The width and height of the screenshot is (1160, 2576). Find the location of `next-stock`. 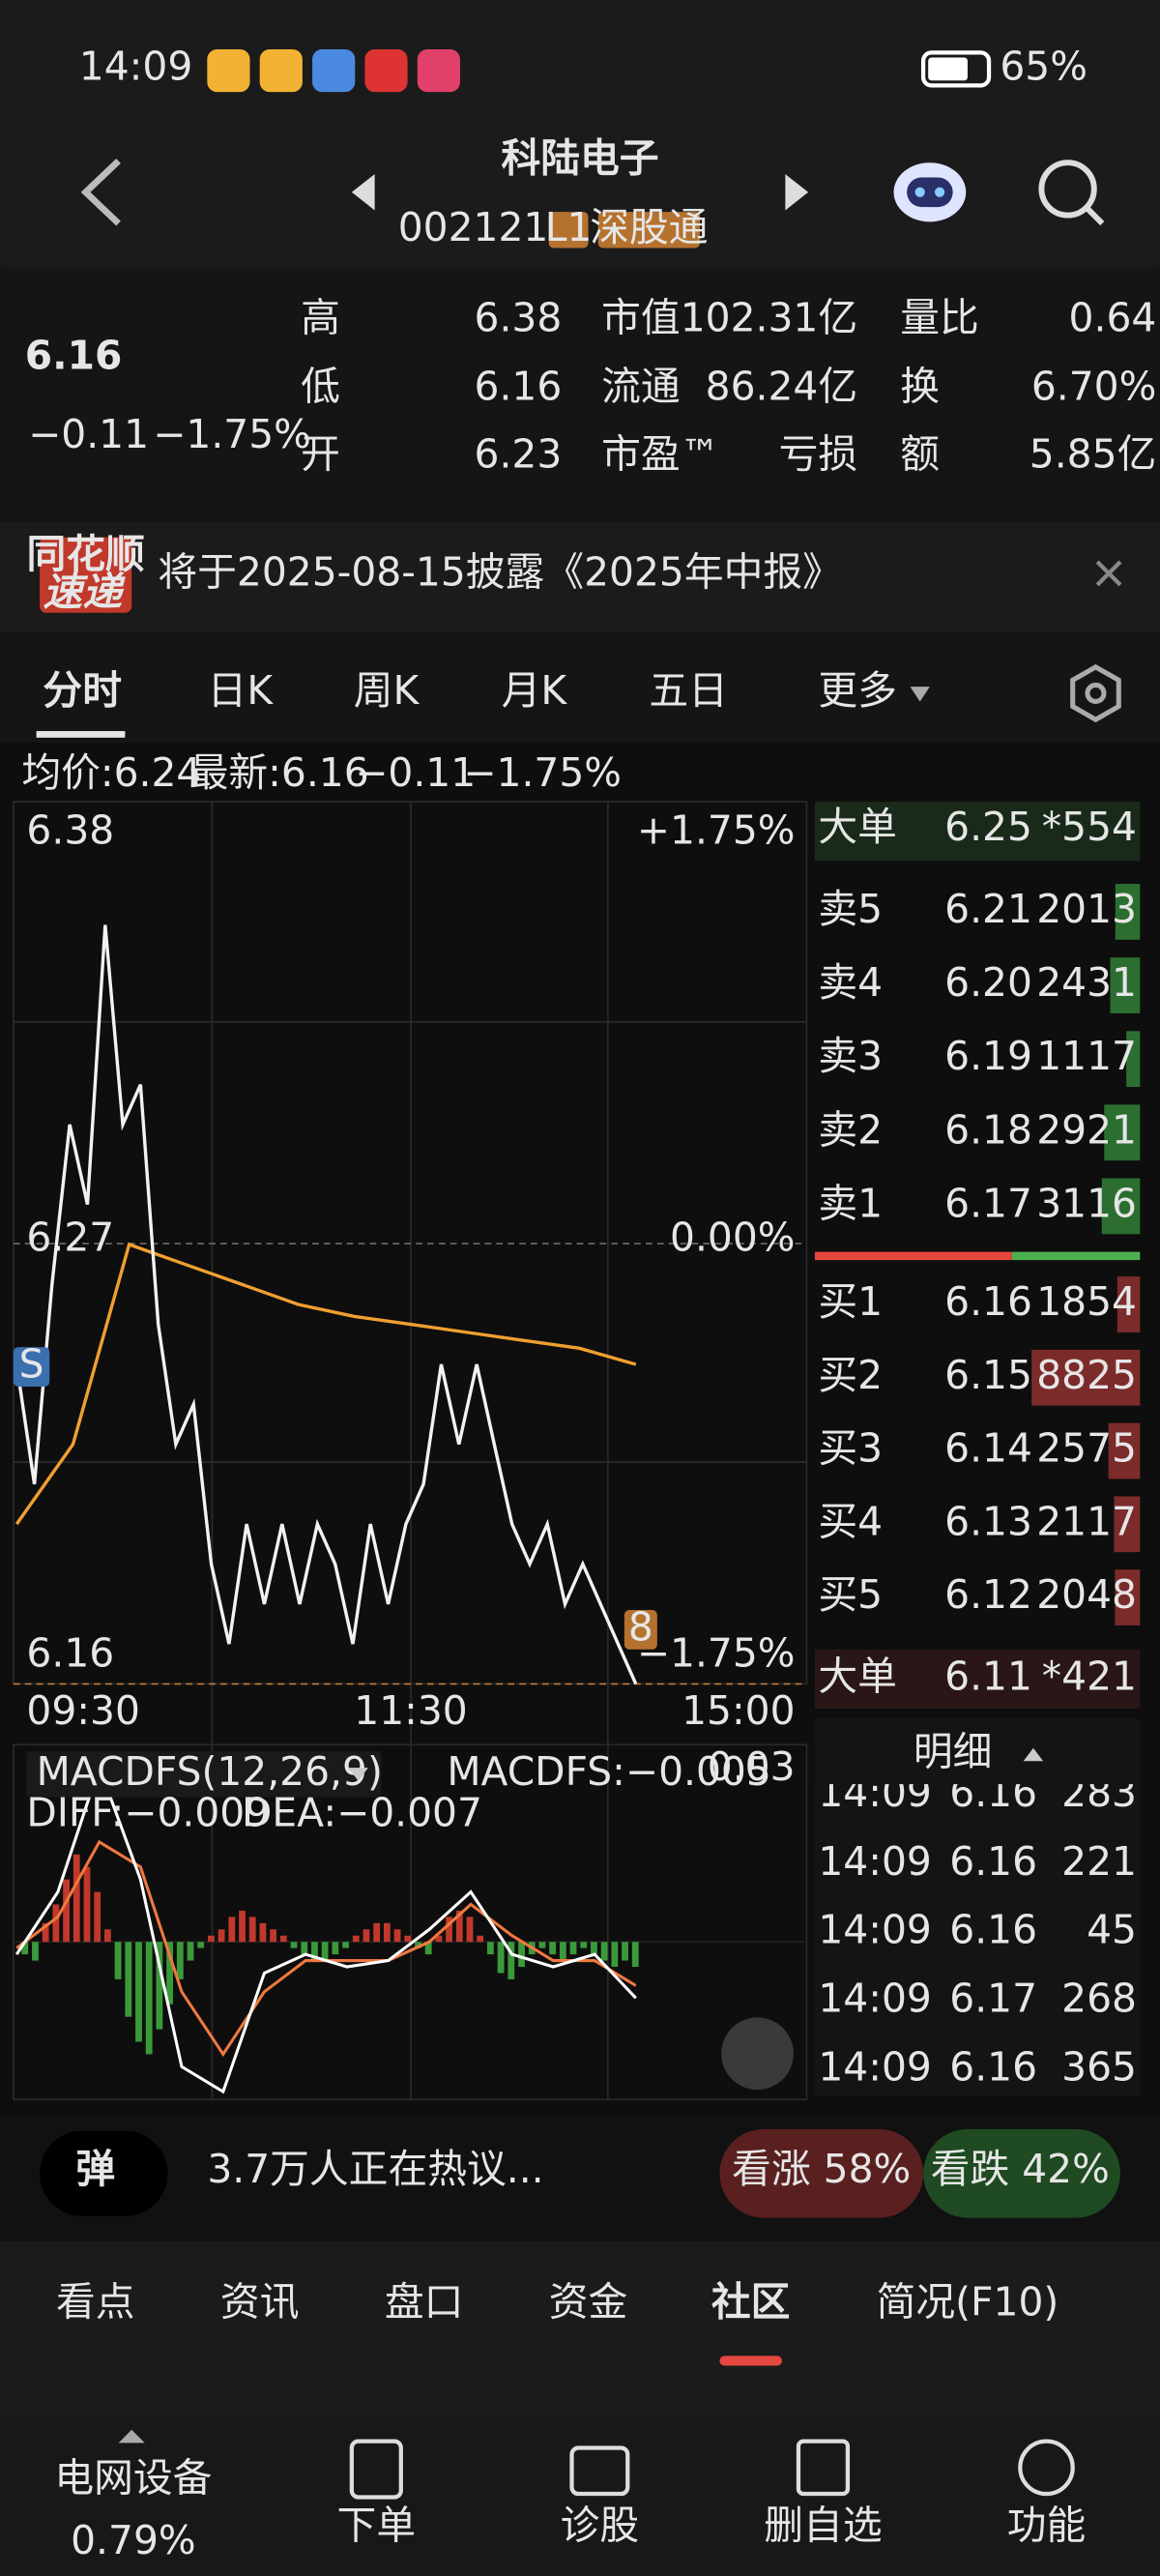

next-stock is located at coordinates (797, 192).